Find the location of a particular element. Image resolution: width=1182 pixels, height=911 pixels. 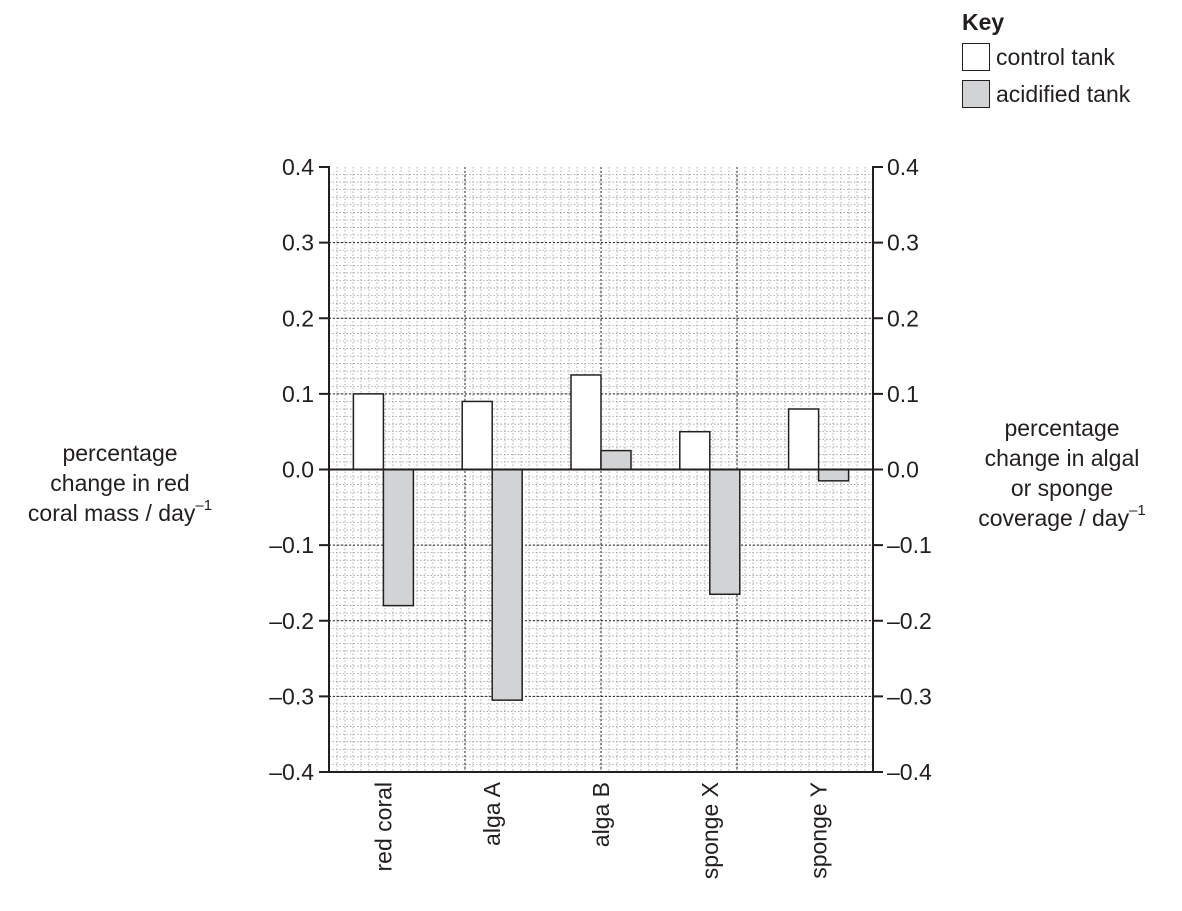

right-axis-title-superscript: –1 is located at coordinates (1137, 511).